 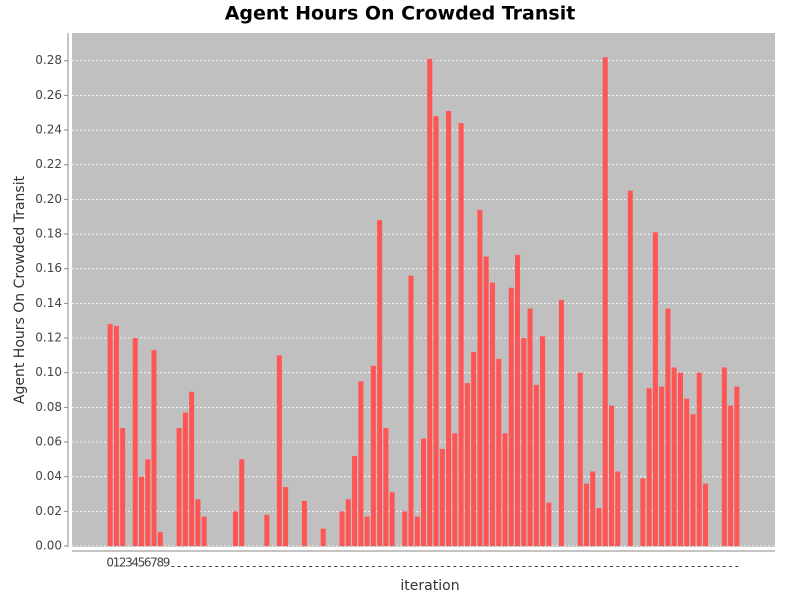 What do you see at coordinates (48, 303) in the screenshot?
I see `y-tick-label: 0.14` at bounding box center [48, 303].